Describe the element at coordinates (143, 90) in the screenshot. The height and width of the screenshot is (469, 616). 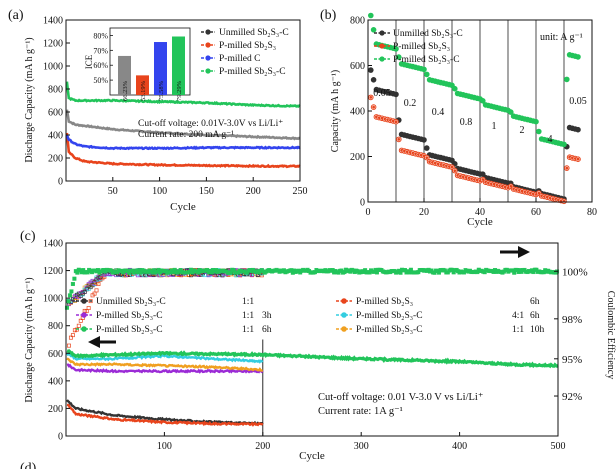
I see `inset-bar-label: 53.19%` at that location.